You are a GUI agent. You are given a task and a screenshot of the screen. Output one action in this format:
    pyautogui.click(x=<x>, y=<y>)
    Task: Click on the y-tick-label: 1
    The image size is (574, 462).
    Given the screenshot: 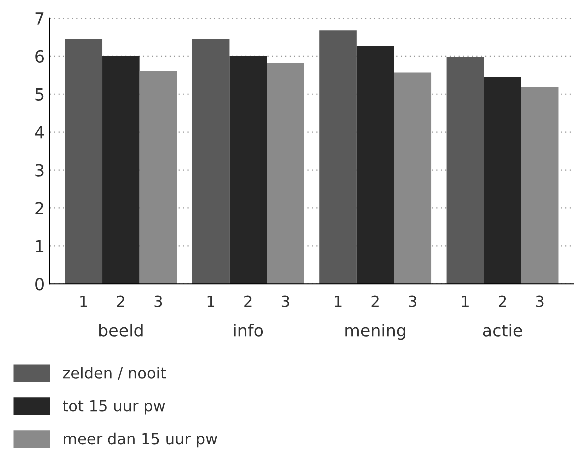 What is the action you would take?
    pyautogui.click(x=40, y=246)
    